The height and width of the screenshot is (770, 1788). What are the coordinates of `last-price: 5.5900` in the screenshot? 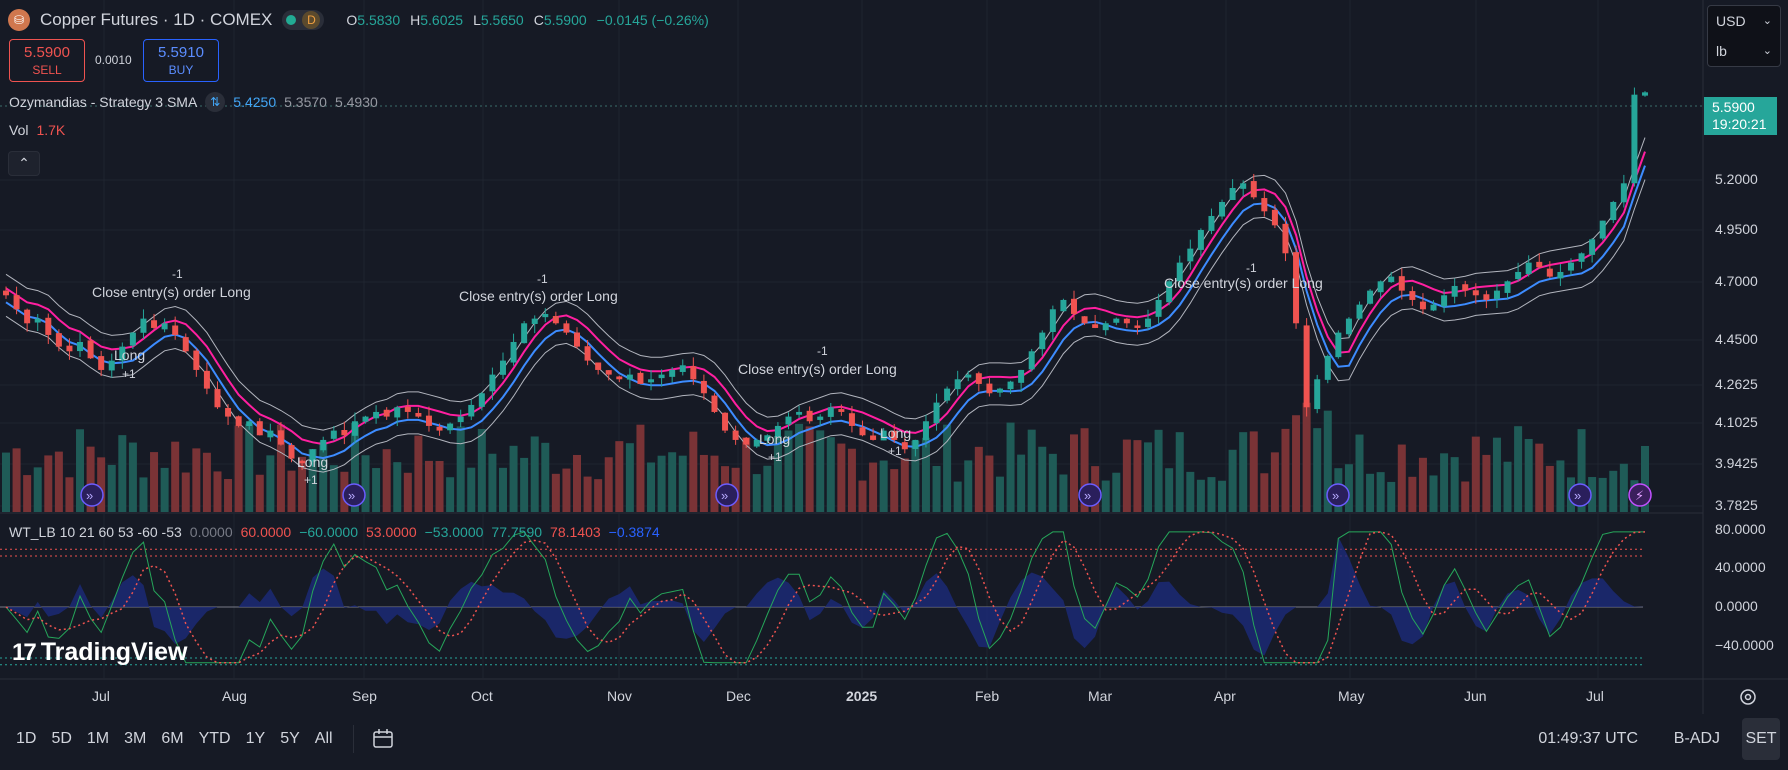 It's located at (1733, 107).